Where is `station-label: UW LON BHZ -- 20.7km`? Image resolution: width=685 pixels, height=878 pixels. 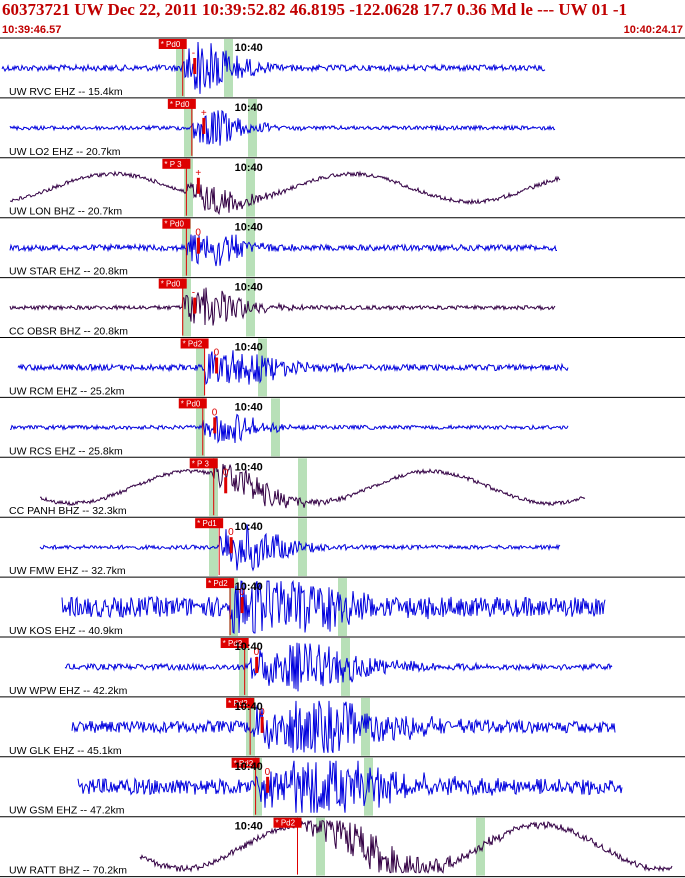
station-label: UW LON BHZ -- 20.7km is located at coordinates (65, 212).